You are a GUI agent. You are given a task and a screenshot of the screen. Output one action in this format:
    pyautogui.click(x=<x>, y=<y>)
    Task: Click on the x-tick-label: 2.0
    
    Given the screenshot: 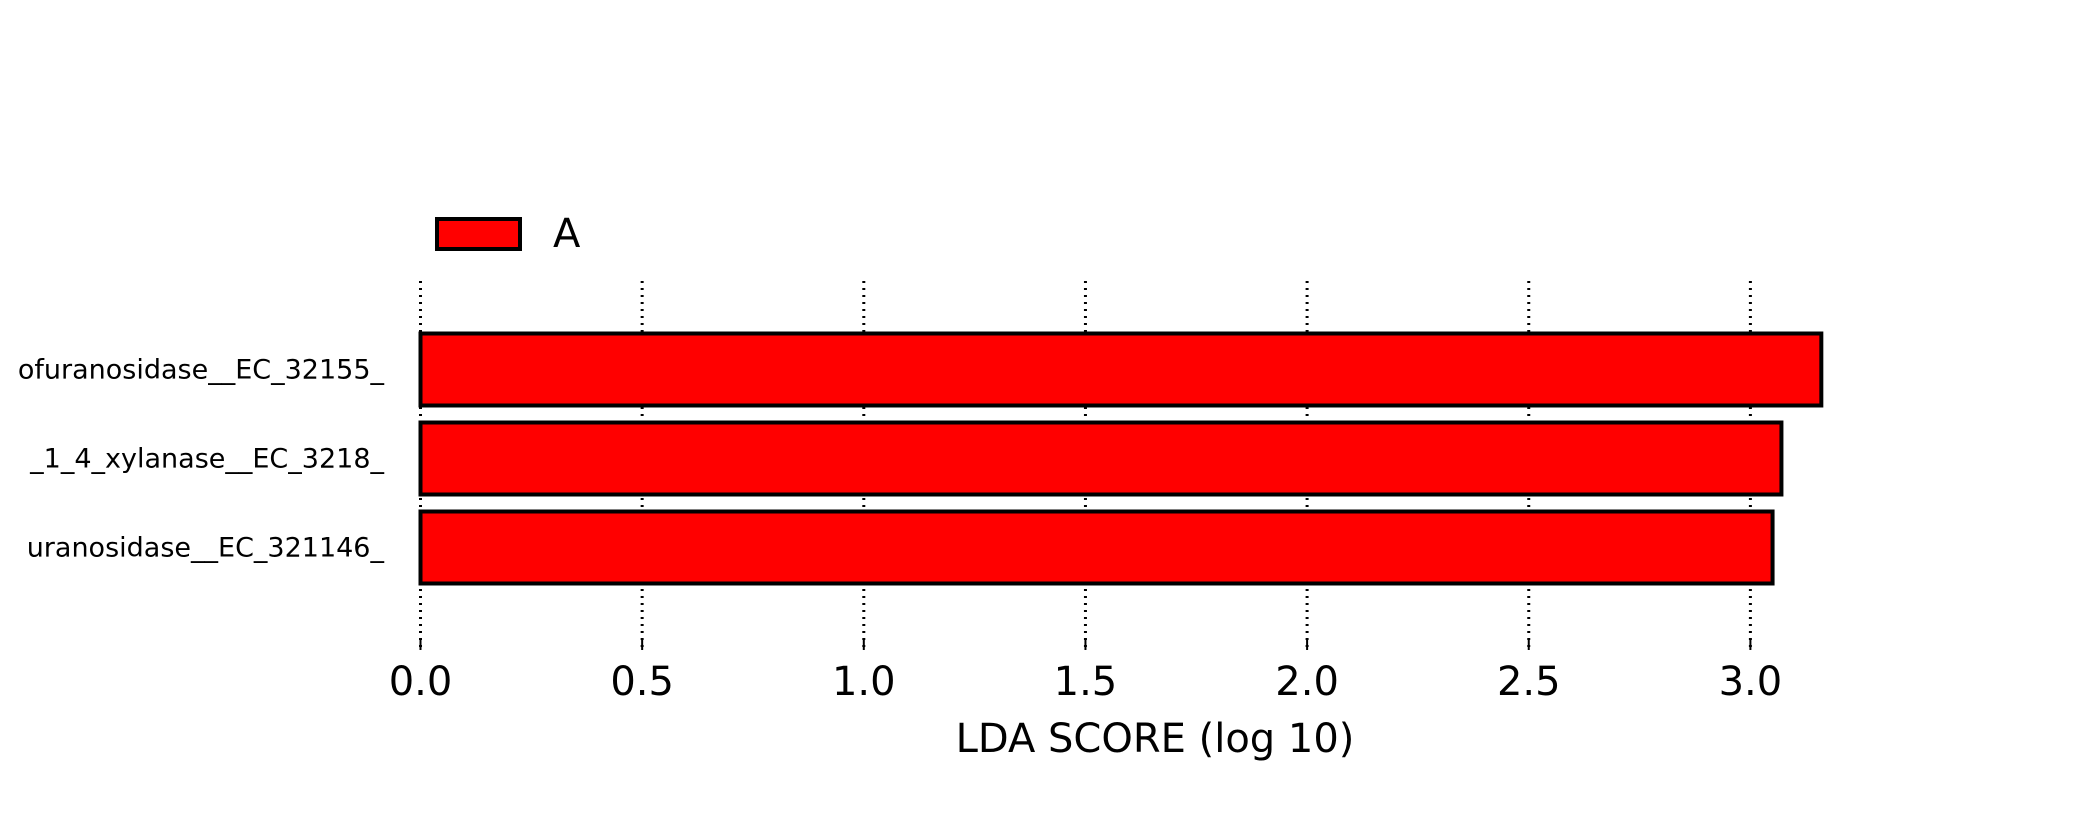 What is the action you would take?
    pyautogui.click(x=1307, y=682)
    